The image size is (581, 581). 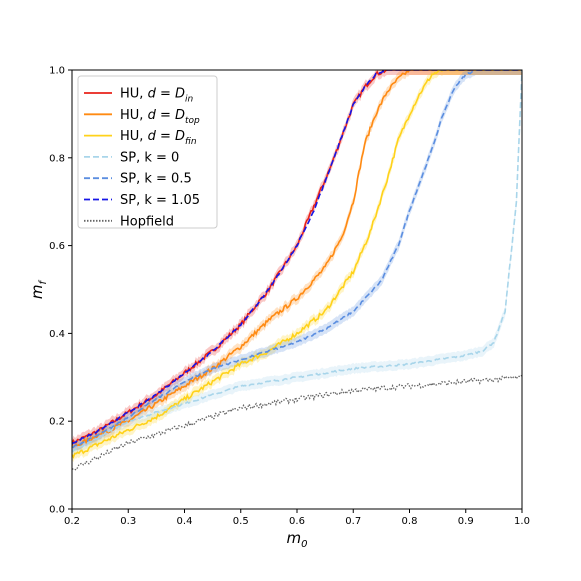 I want to click on legend-label-1: HU, d = Dtop, so click(x=160, y=117).